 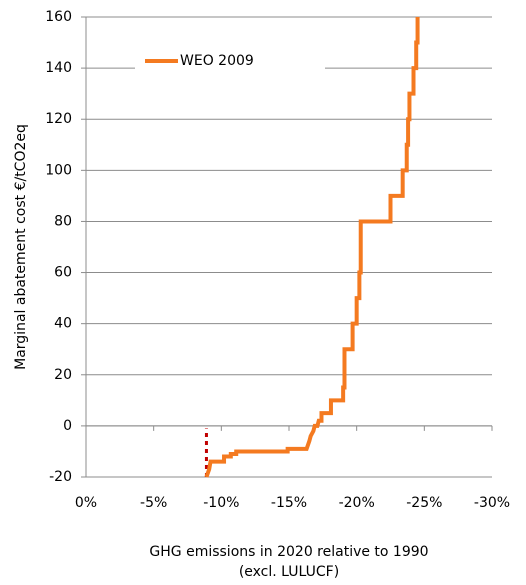 I want to click on y-tick-label: 20, so click(x=63, y=375).